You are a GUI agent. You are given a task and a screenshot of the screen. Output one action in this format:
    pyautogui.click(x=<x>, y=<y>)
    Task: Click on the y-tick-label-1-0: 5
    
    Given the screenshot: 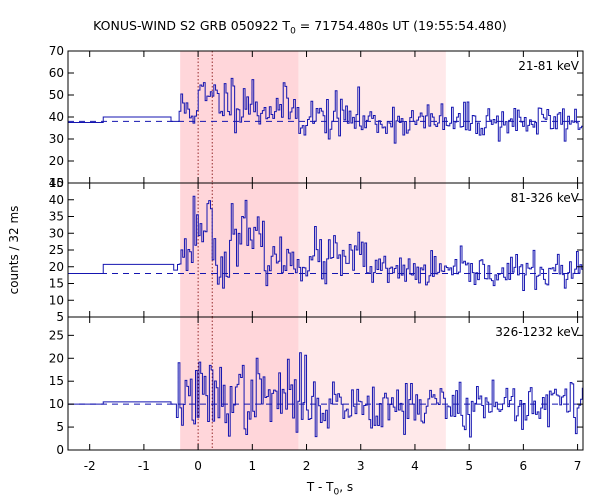 What is the action you would take?
    pyautogui.click(x=60, y=317)
    